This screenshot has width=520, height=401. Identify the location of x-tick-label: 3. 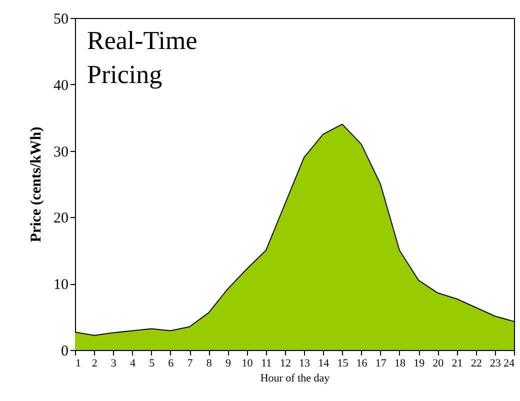
(113, 364).